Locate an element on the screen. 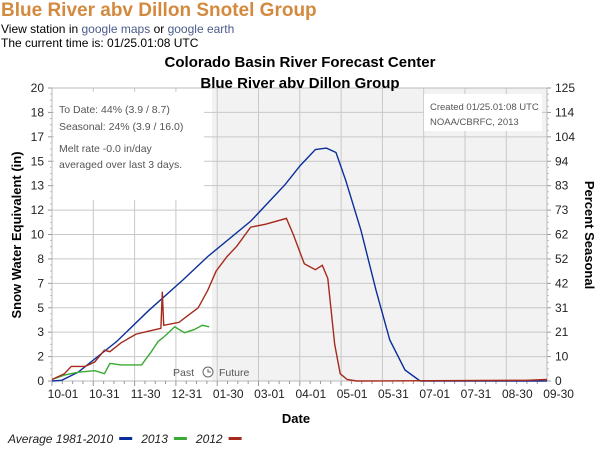 The height and width of the screenshot is (453, 603). y-tick-label: 18 is located at coordinates (38, 112).